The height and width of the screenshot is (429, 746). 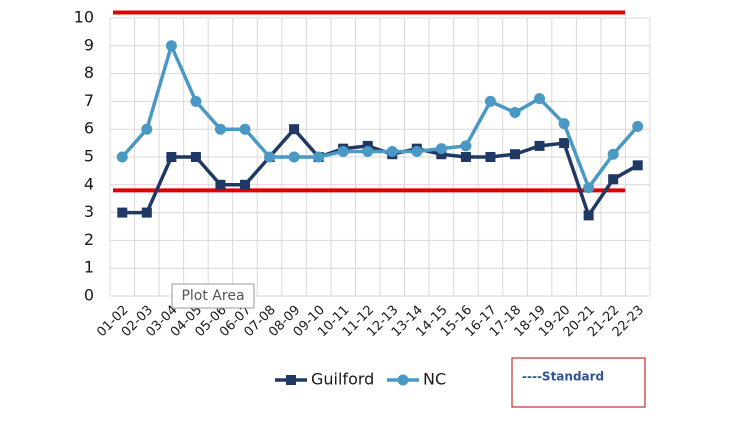 What do you see at coordinates (89, 156) in the screenshot?
I see `y-tick-label: 5` at bounding box center [89, 156].